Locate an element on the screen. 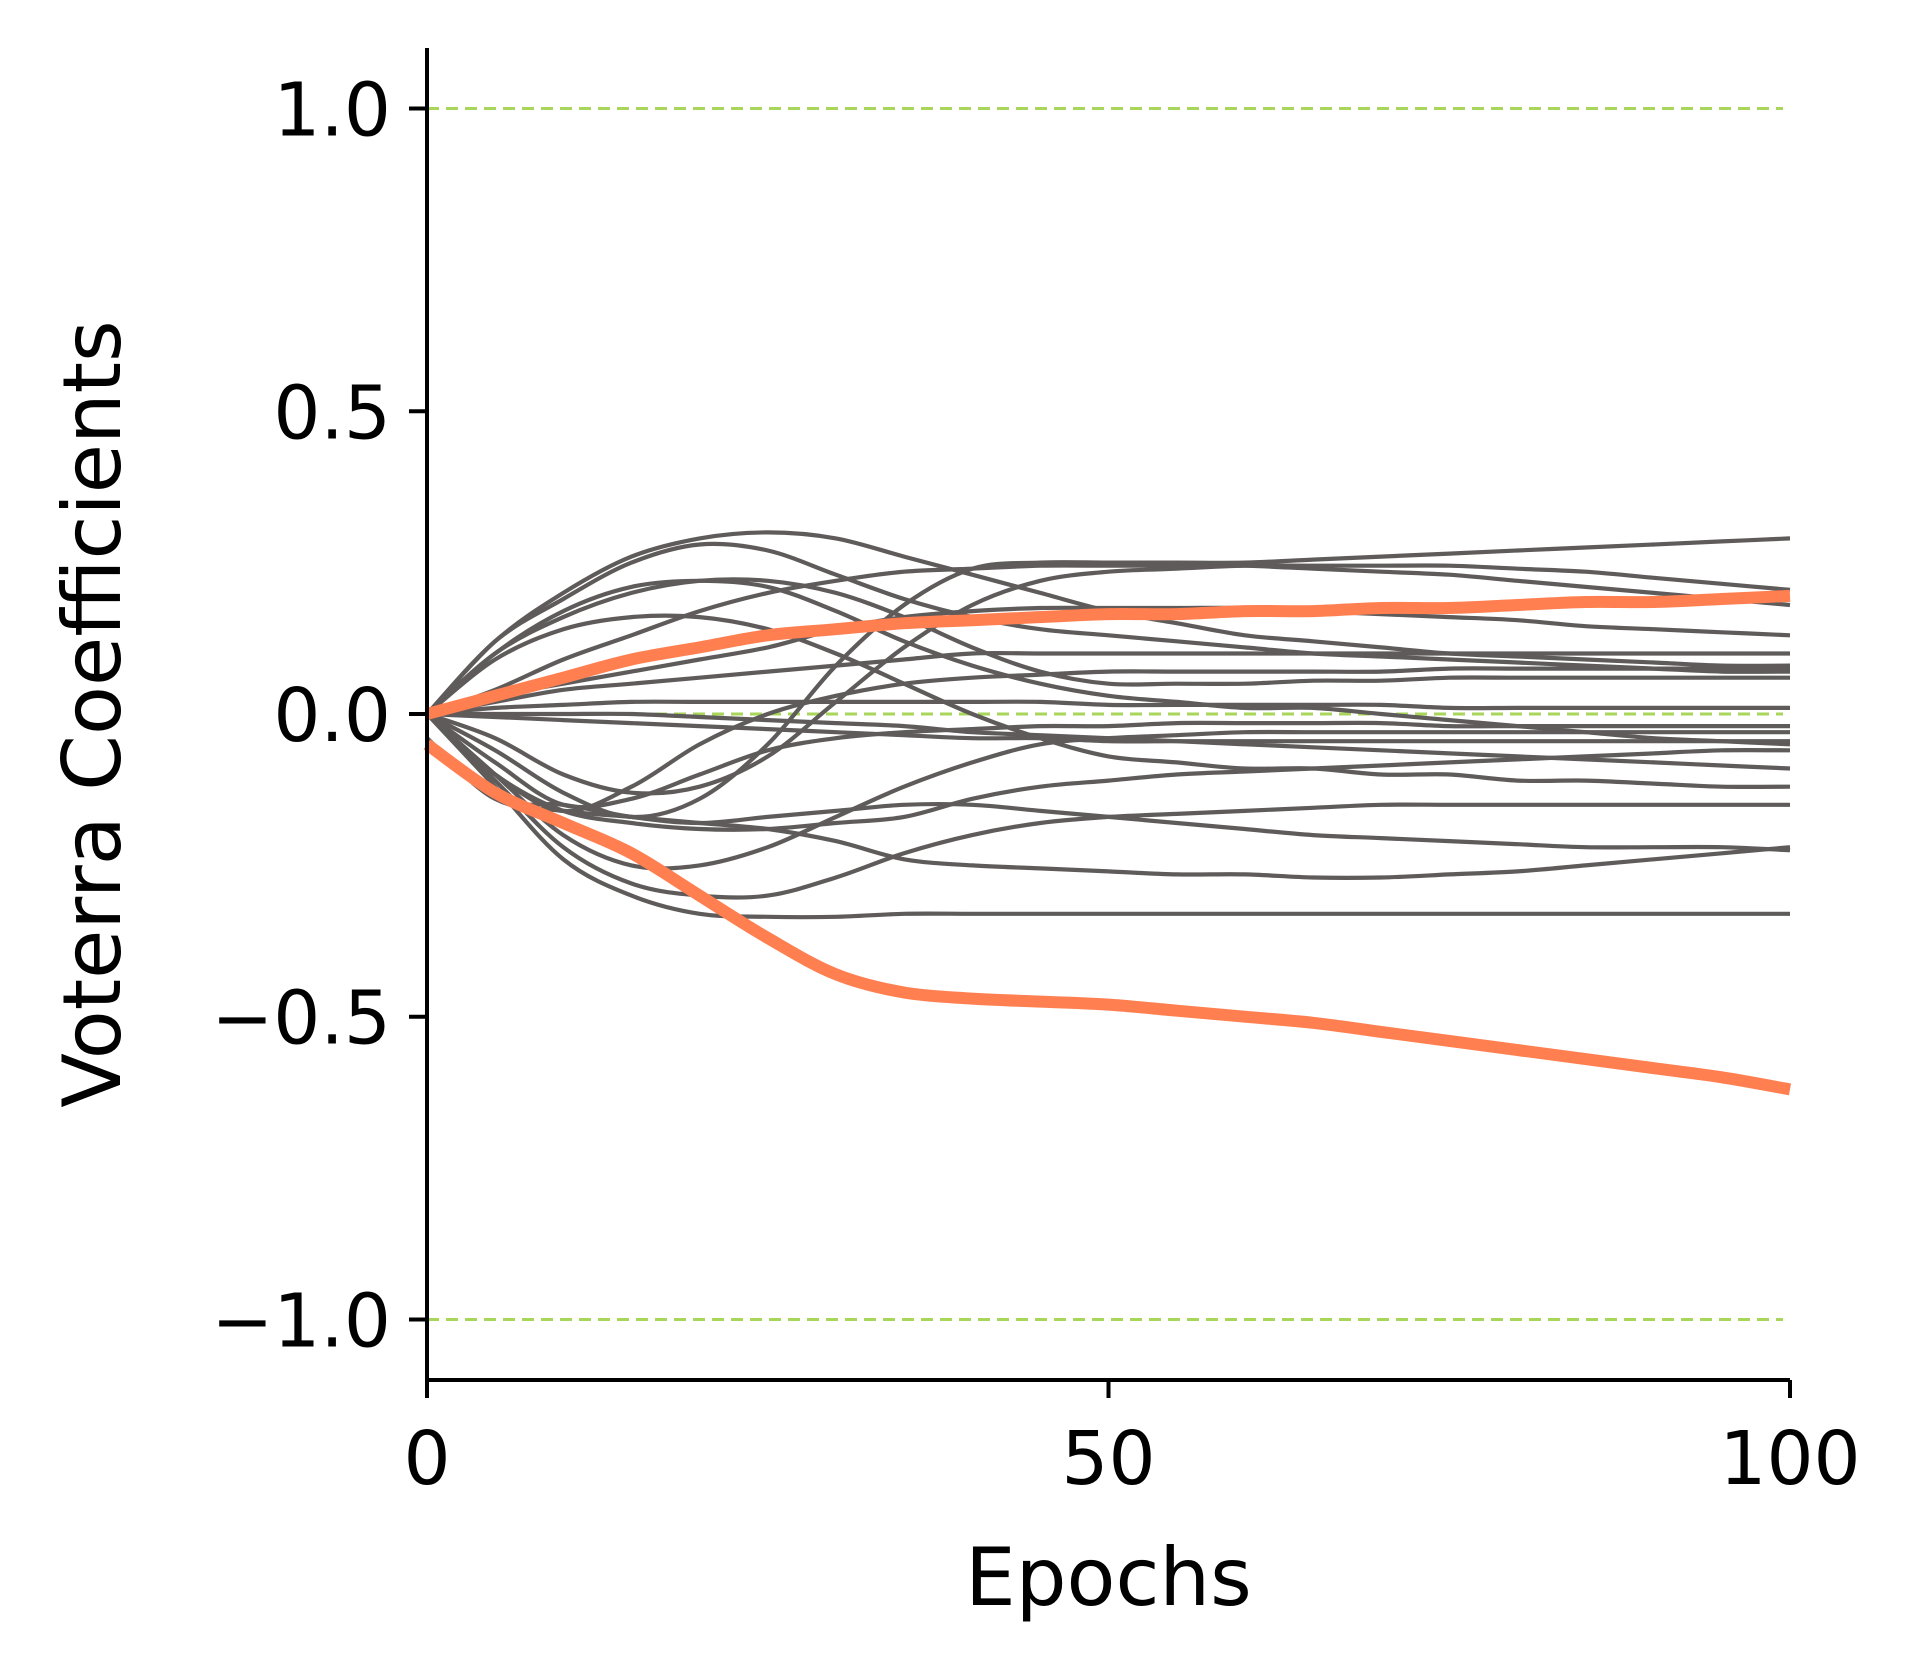 This screenshot has width=1915, height=1663. y-tick-label-4: −1.0 is located at coordinates (301, 1321).